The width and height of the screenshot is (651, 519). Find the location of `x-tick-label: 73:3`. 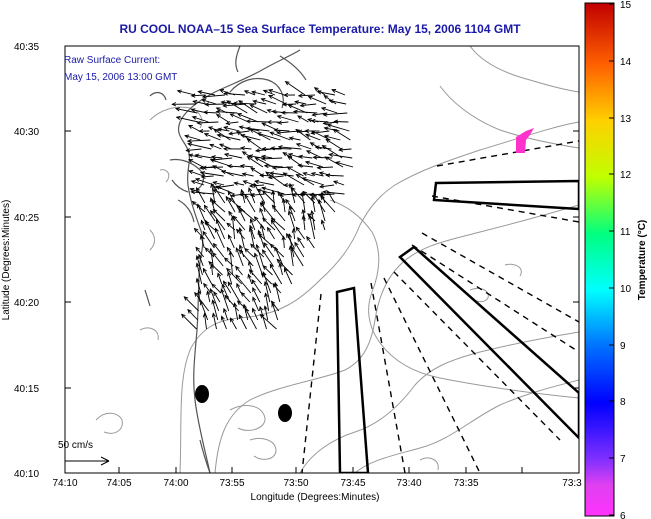

x-tick-label: 73:3 is located at coordinates (572, 483).